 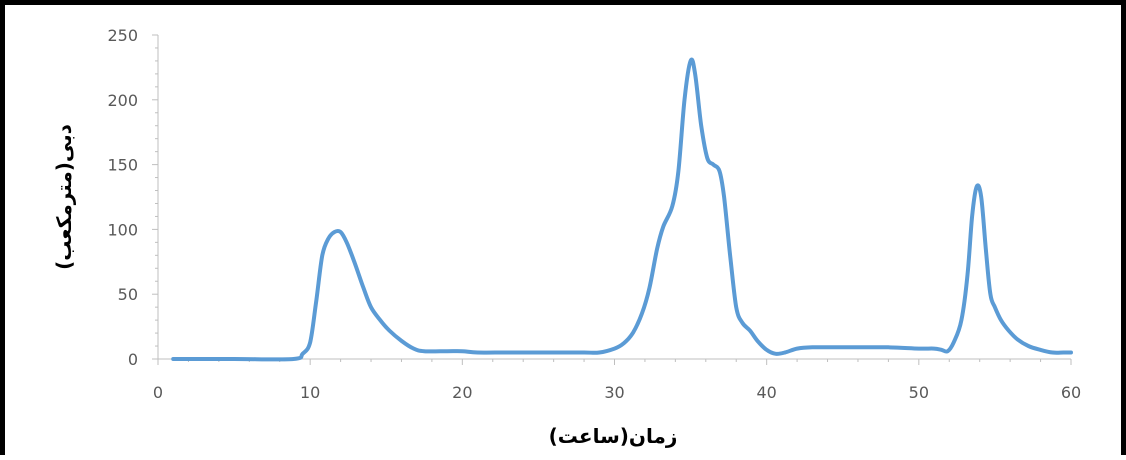 What do you see at coordinates (64, 197) in the screenshot?
I see `y-axis-title: دبی(مترمکعب)` at bounding box center [64, 197].